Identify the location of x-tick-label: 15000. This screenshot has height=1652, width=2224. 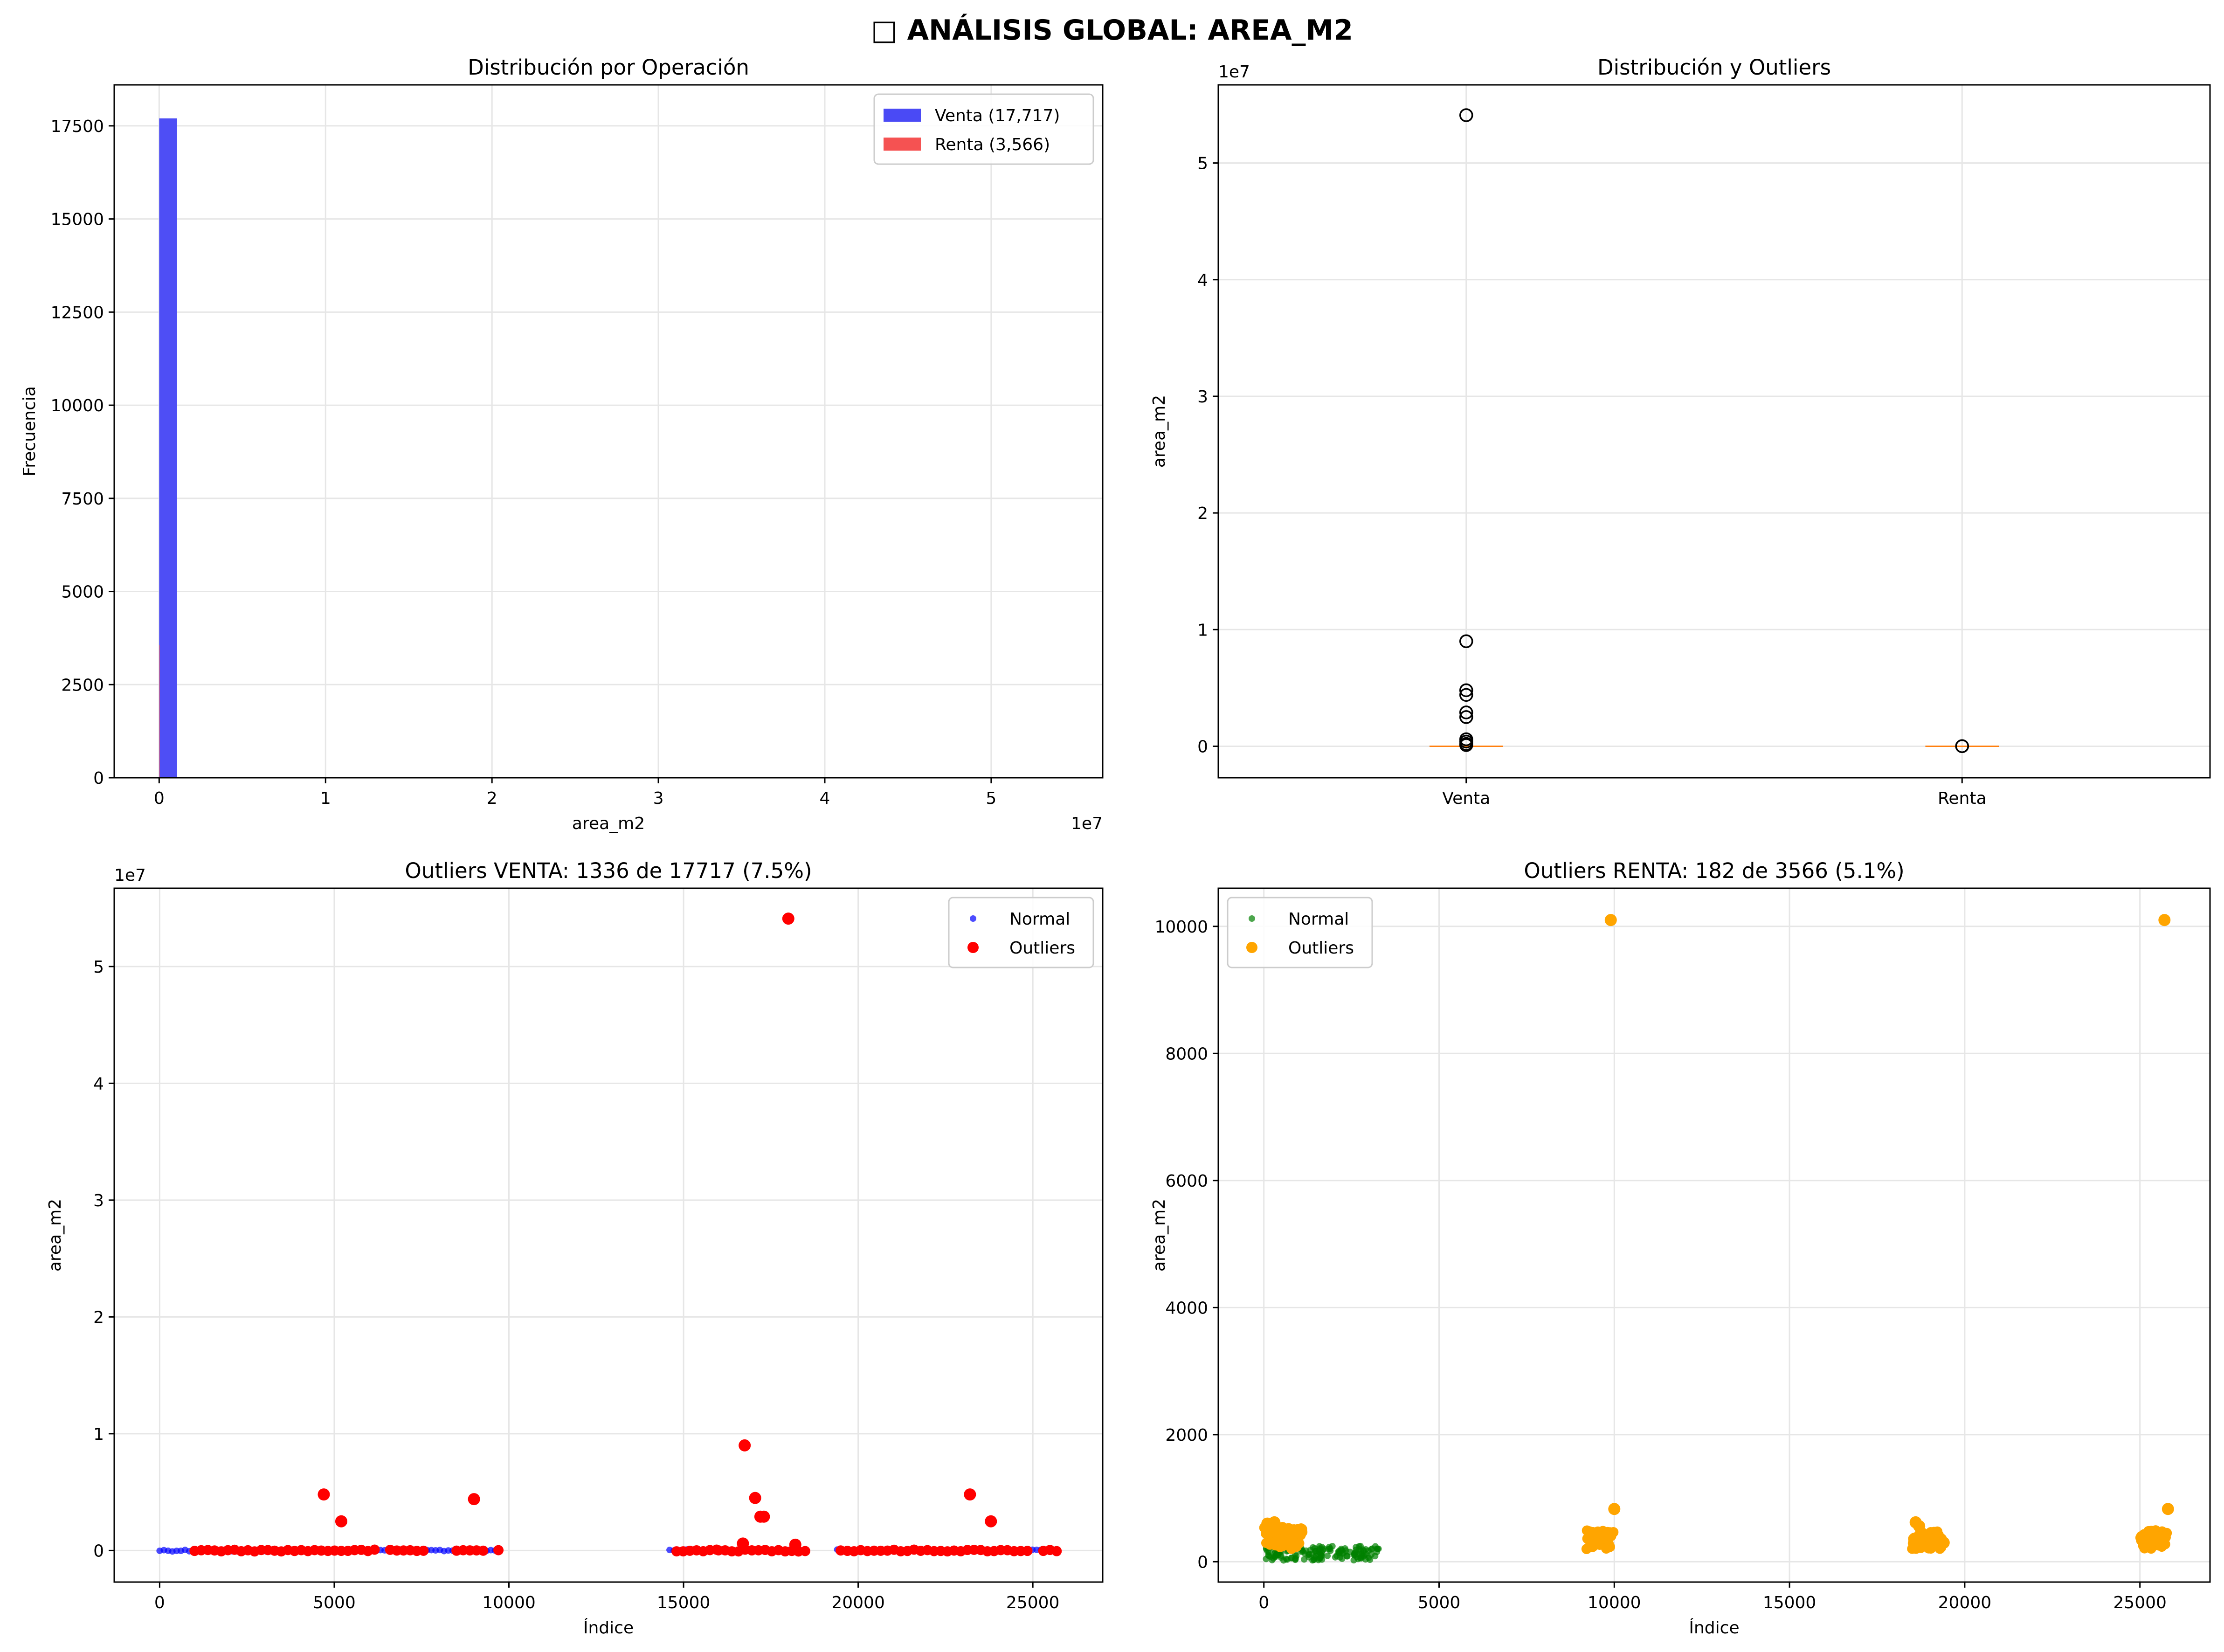
(1789, 1602).